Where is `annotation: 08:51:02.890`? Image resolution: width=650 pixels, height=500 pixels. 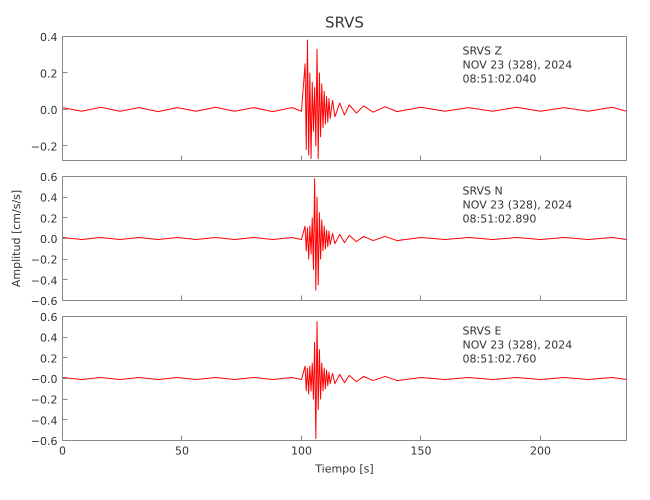
annotation: 08:51:02.890 is located at coordinates (499, 219).